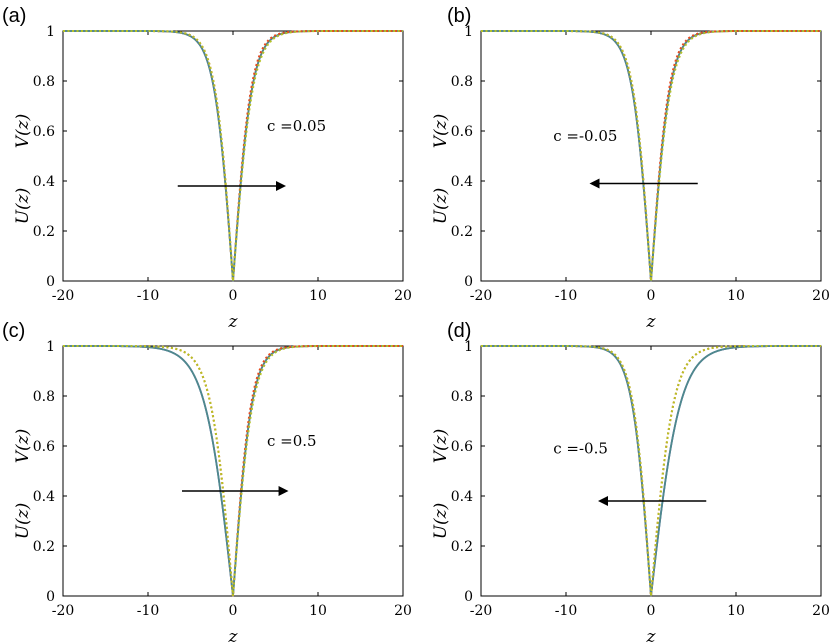 The image size is (830, 644). I want to click on panel-label: (b), so click(459, 16).